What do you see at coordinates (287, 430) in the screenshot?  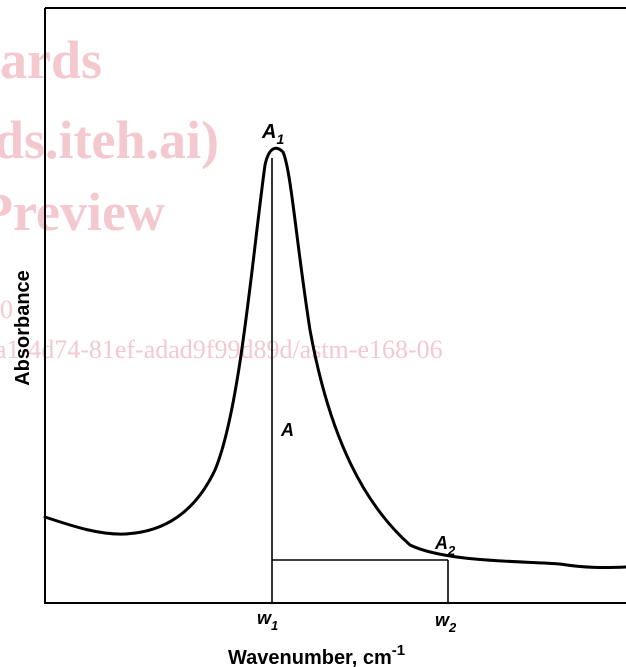 I see `height-label: A` at bounding box center [287, 430].